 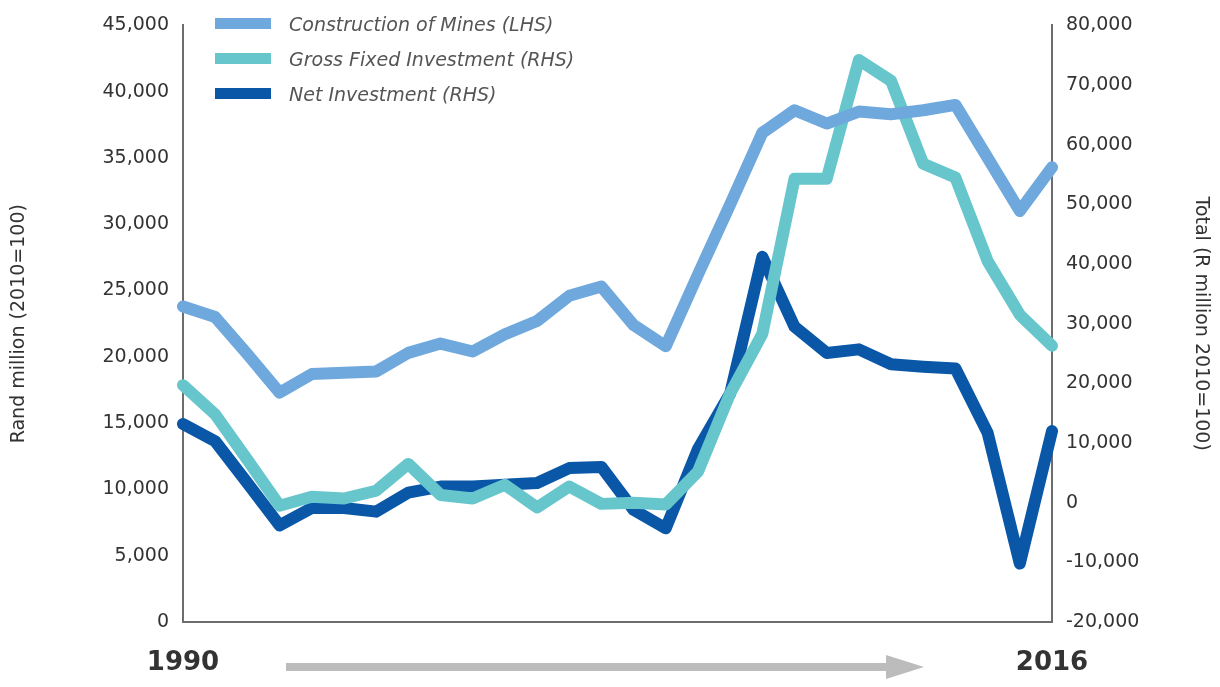 I want to click on y2-tick-label: 60,000, so click(x=1099, y=142).